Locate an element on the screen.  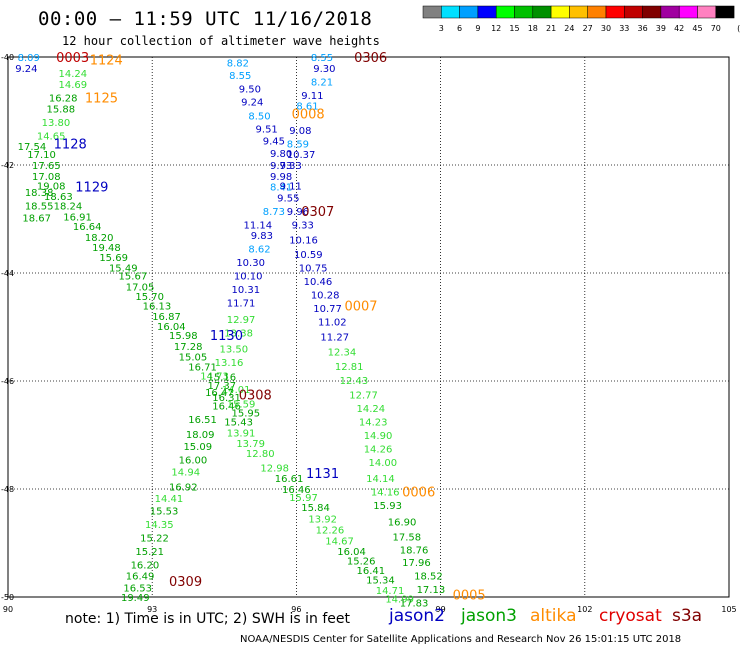
page-title: 00:00 – 11:59 UTC 11/16/2018 is located at coordinates (205, 19).